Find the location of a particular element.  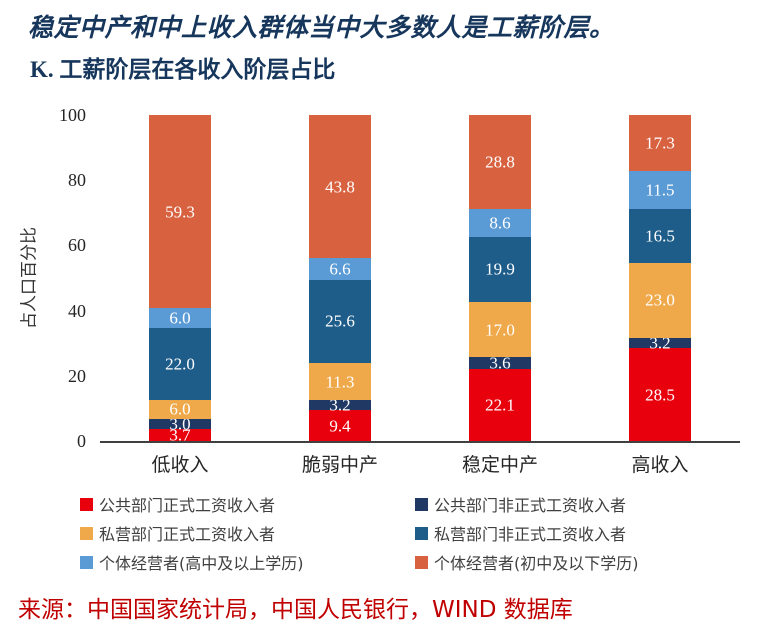

y-axis-title: 占人口百分比 is located at coordinates (29, 278).